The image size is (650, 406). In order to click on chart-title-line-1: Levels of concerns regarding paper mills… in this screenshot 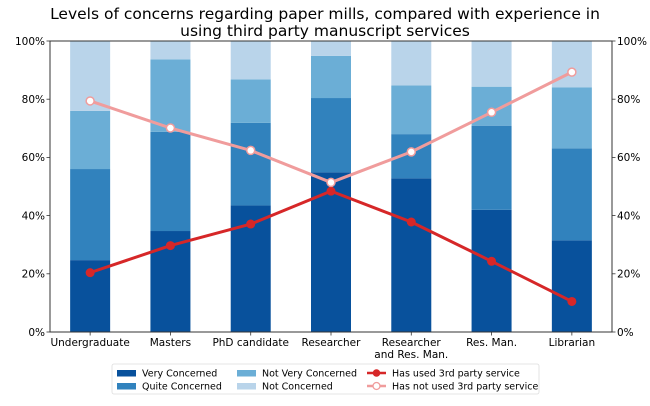, I will do `click(325, 14)`.